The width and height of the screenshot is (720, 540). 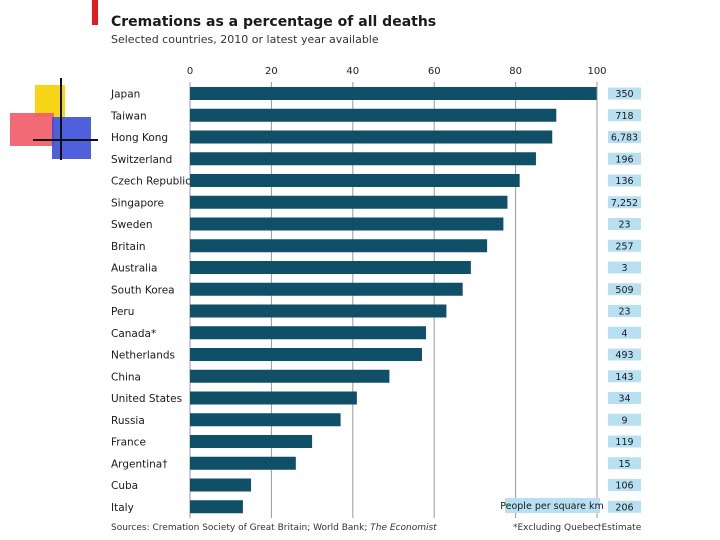 What do you see at coordinates (363, 159) in the screenshot?
I see `bar-switzerland` at bounding box center [363, 159].